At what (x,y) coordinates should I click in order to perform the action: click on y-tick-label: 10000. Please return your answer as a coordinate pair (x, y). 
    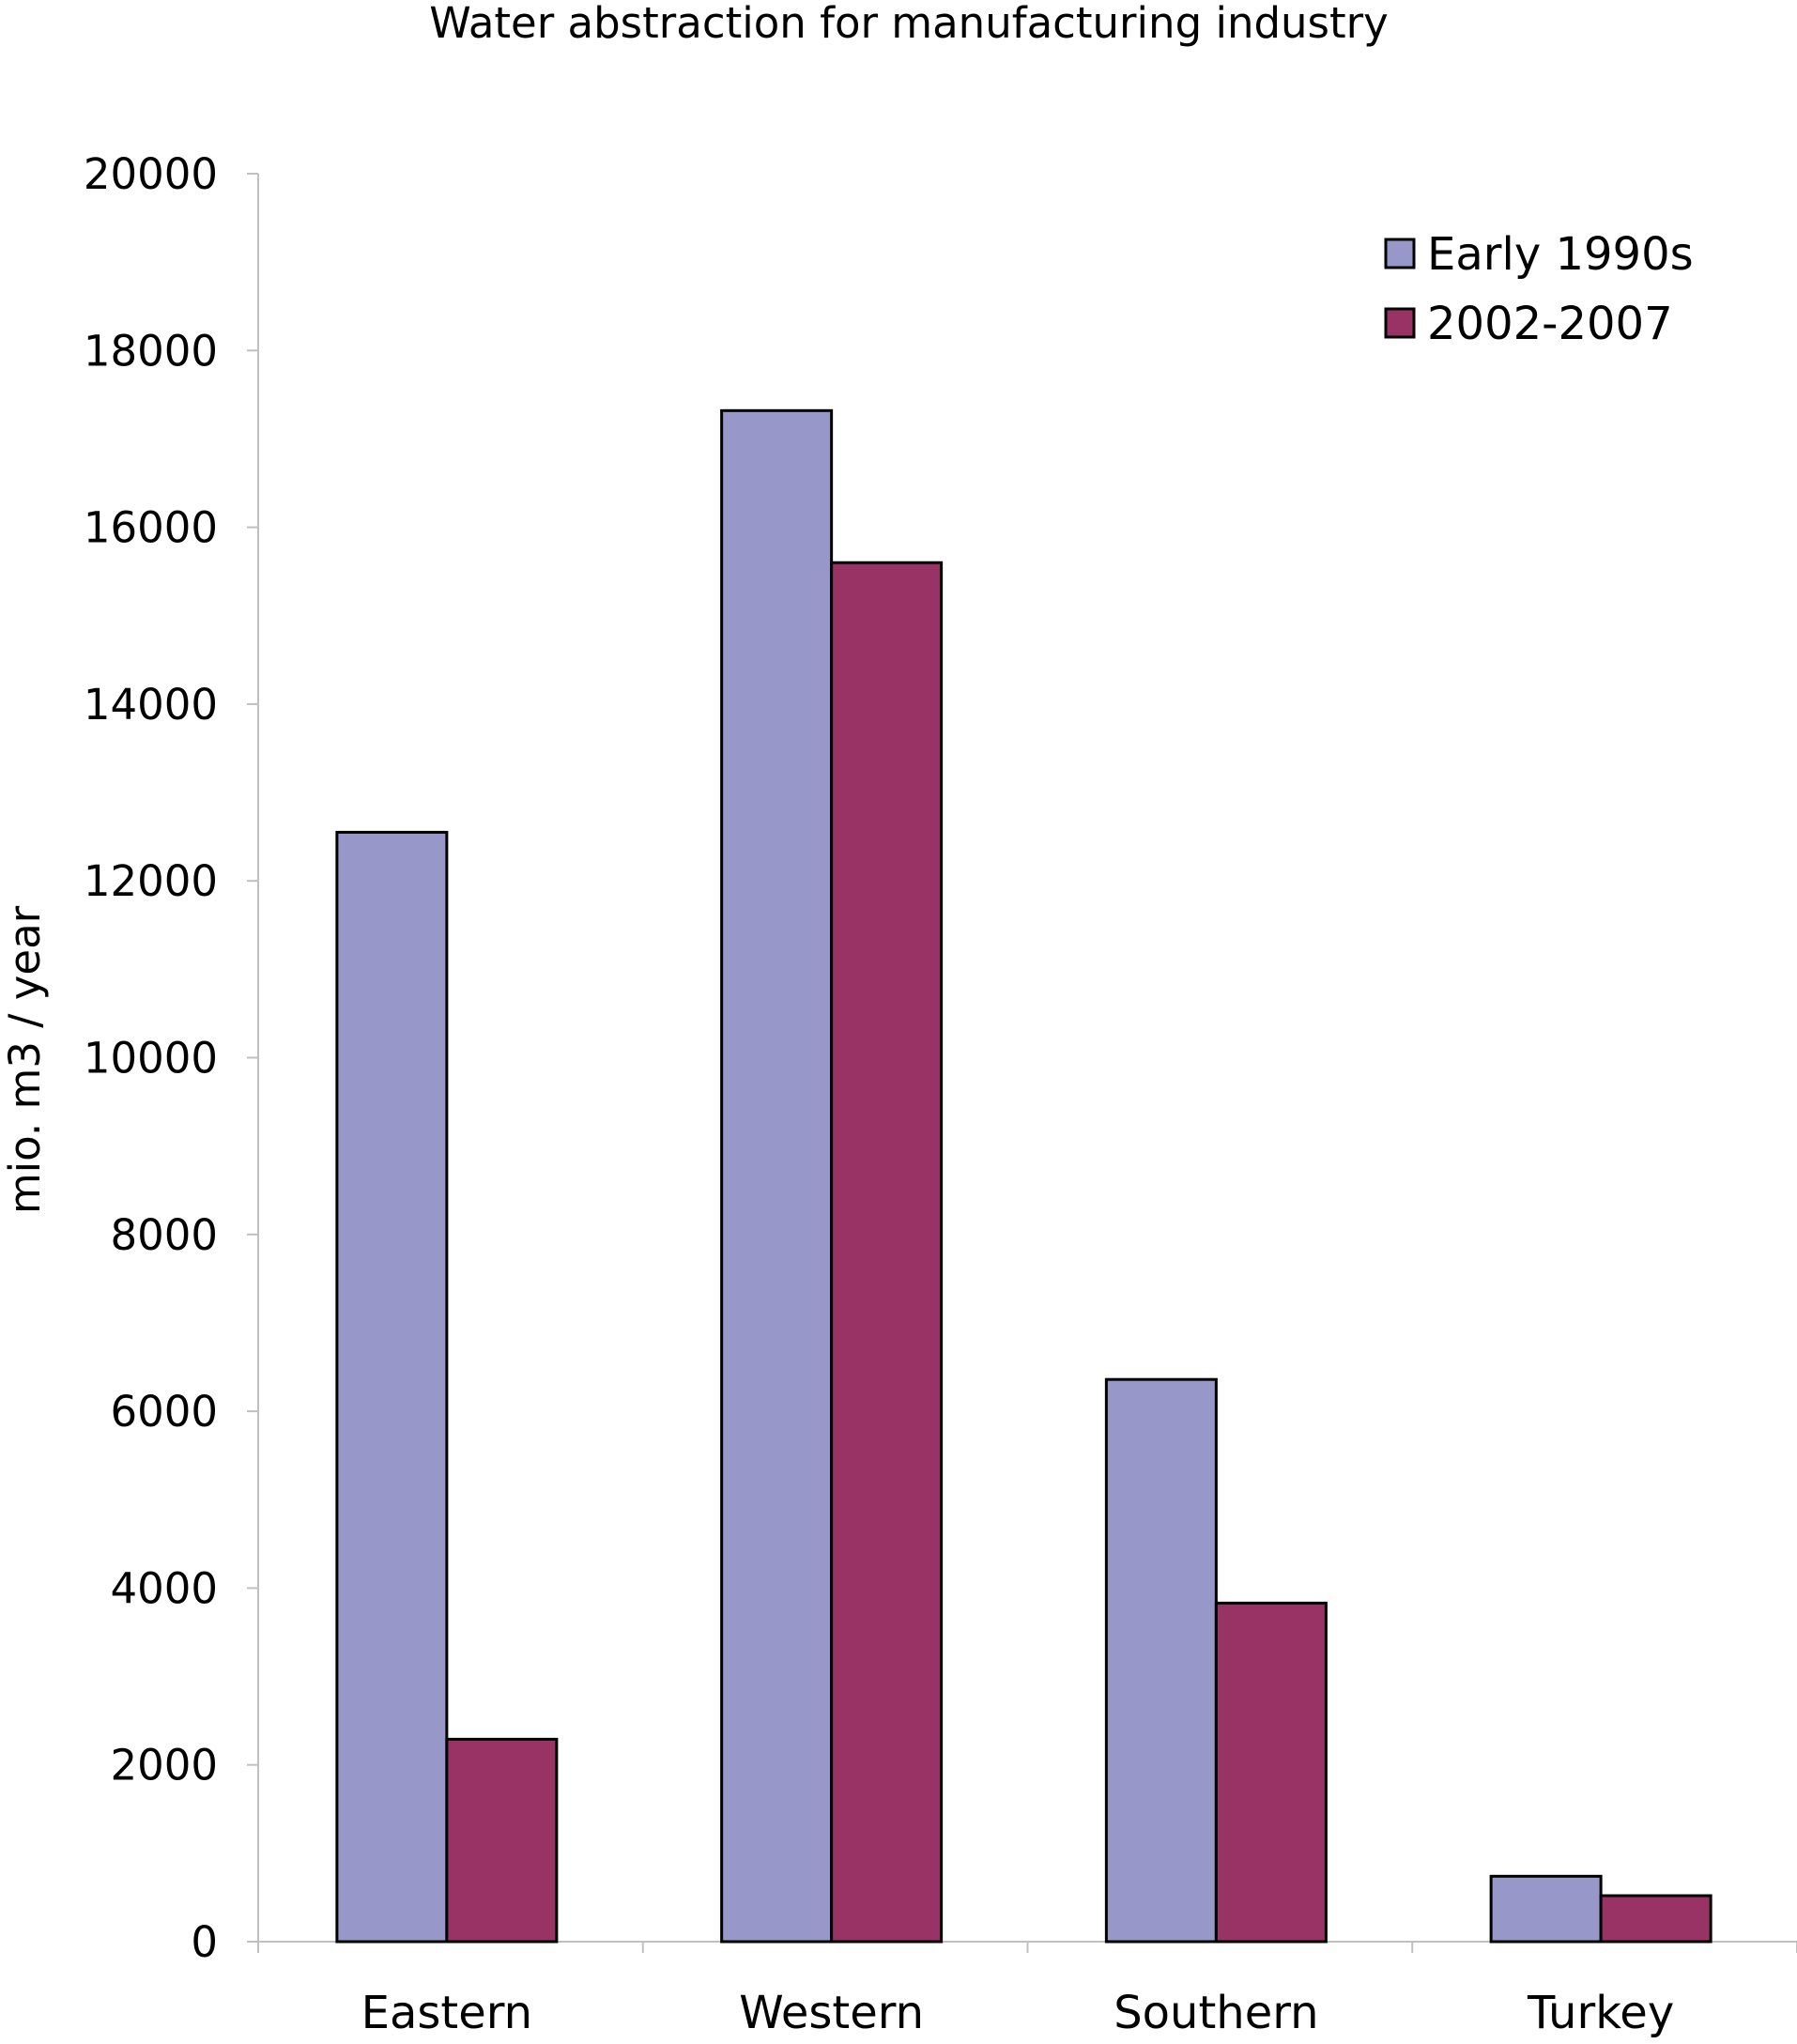
    Looking at the image, I should click on (151, 1058).